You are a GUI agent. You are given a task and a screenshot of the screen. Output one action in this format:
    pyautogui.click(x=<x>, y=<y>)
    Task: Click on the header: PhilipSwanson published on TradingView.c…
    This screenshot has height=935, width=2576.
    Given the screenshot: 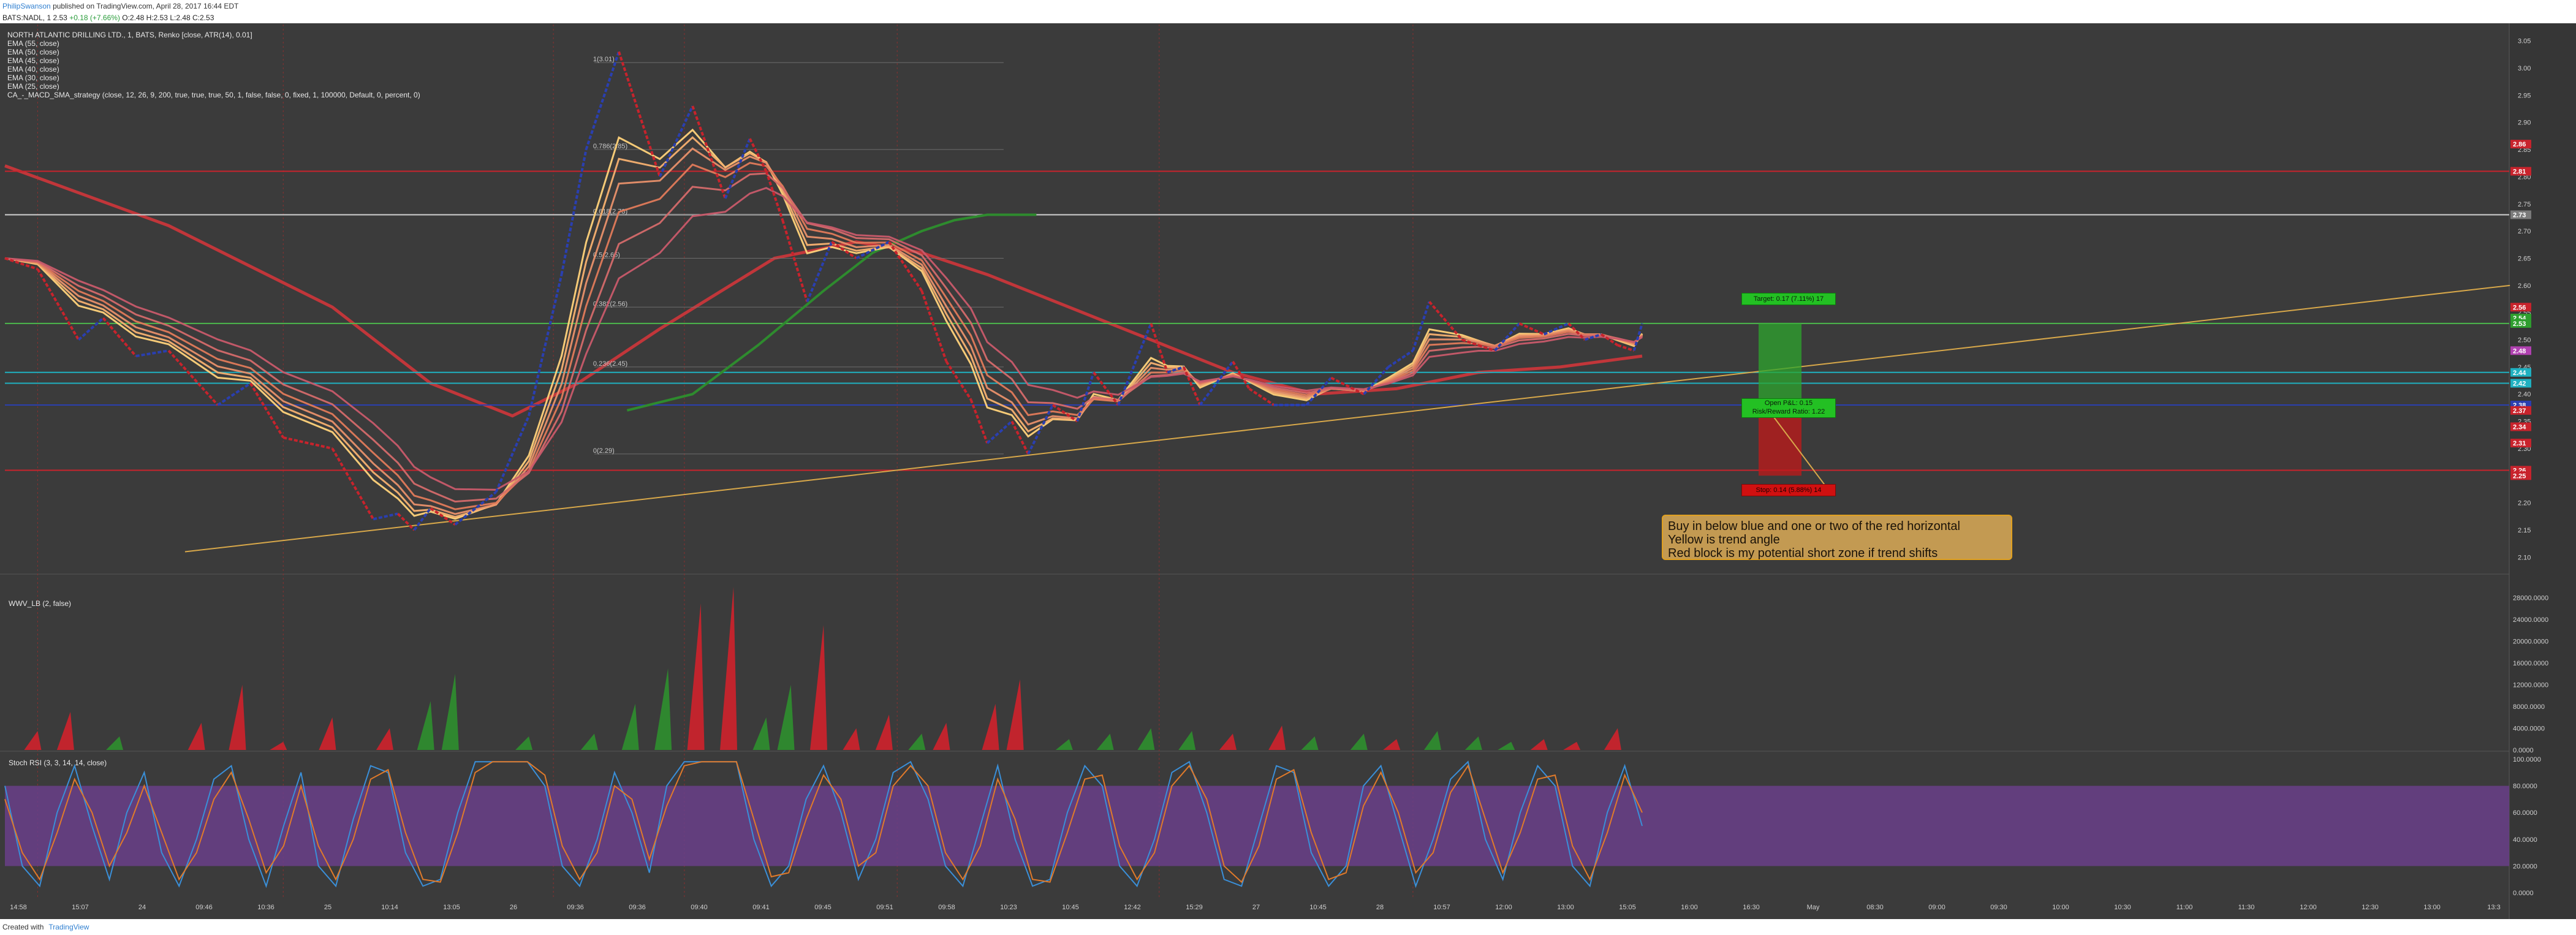 What is the action you would take?
    pyautogui.click(x=1288, y=12)
    